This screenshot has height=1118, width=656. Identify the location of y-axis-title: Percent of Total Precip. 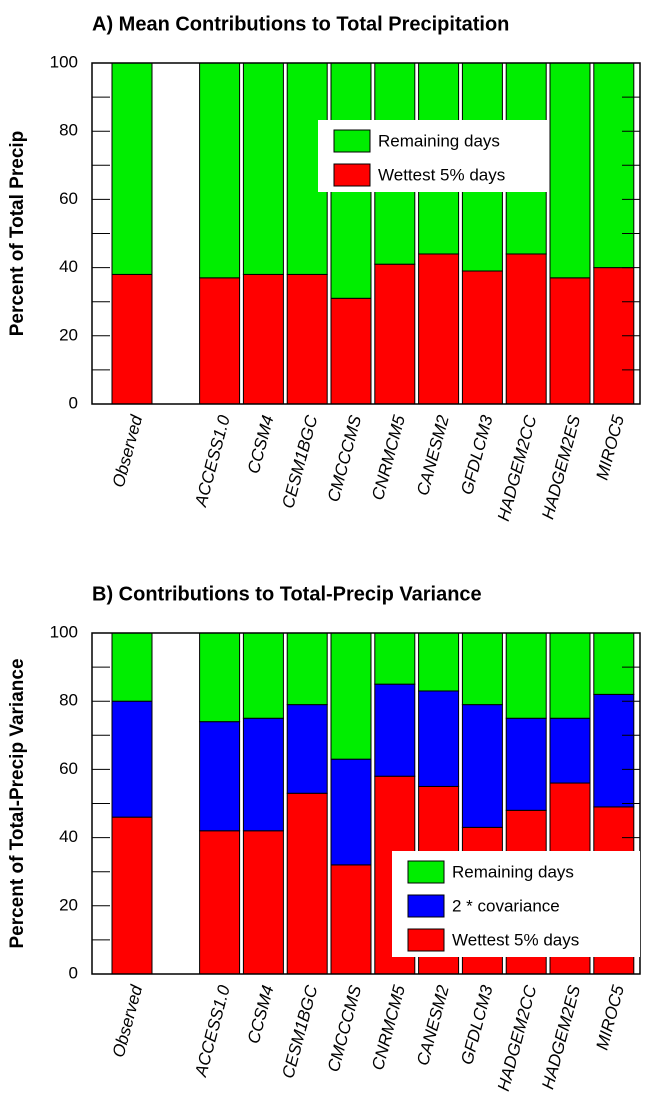
(17, 234).